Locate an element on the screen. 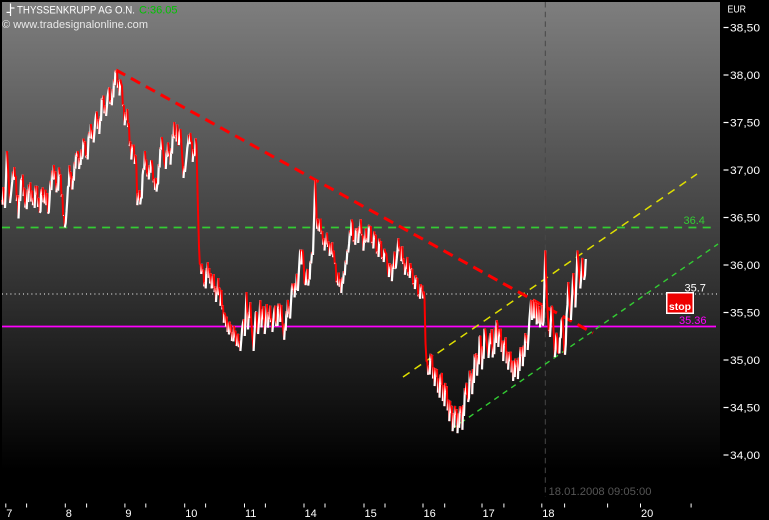  svg-text: 16 is located at coordinates (430, 514).